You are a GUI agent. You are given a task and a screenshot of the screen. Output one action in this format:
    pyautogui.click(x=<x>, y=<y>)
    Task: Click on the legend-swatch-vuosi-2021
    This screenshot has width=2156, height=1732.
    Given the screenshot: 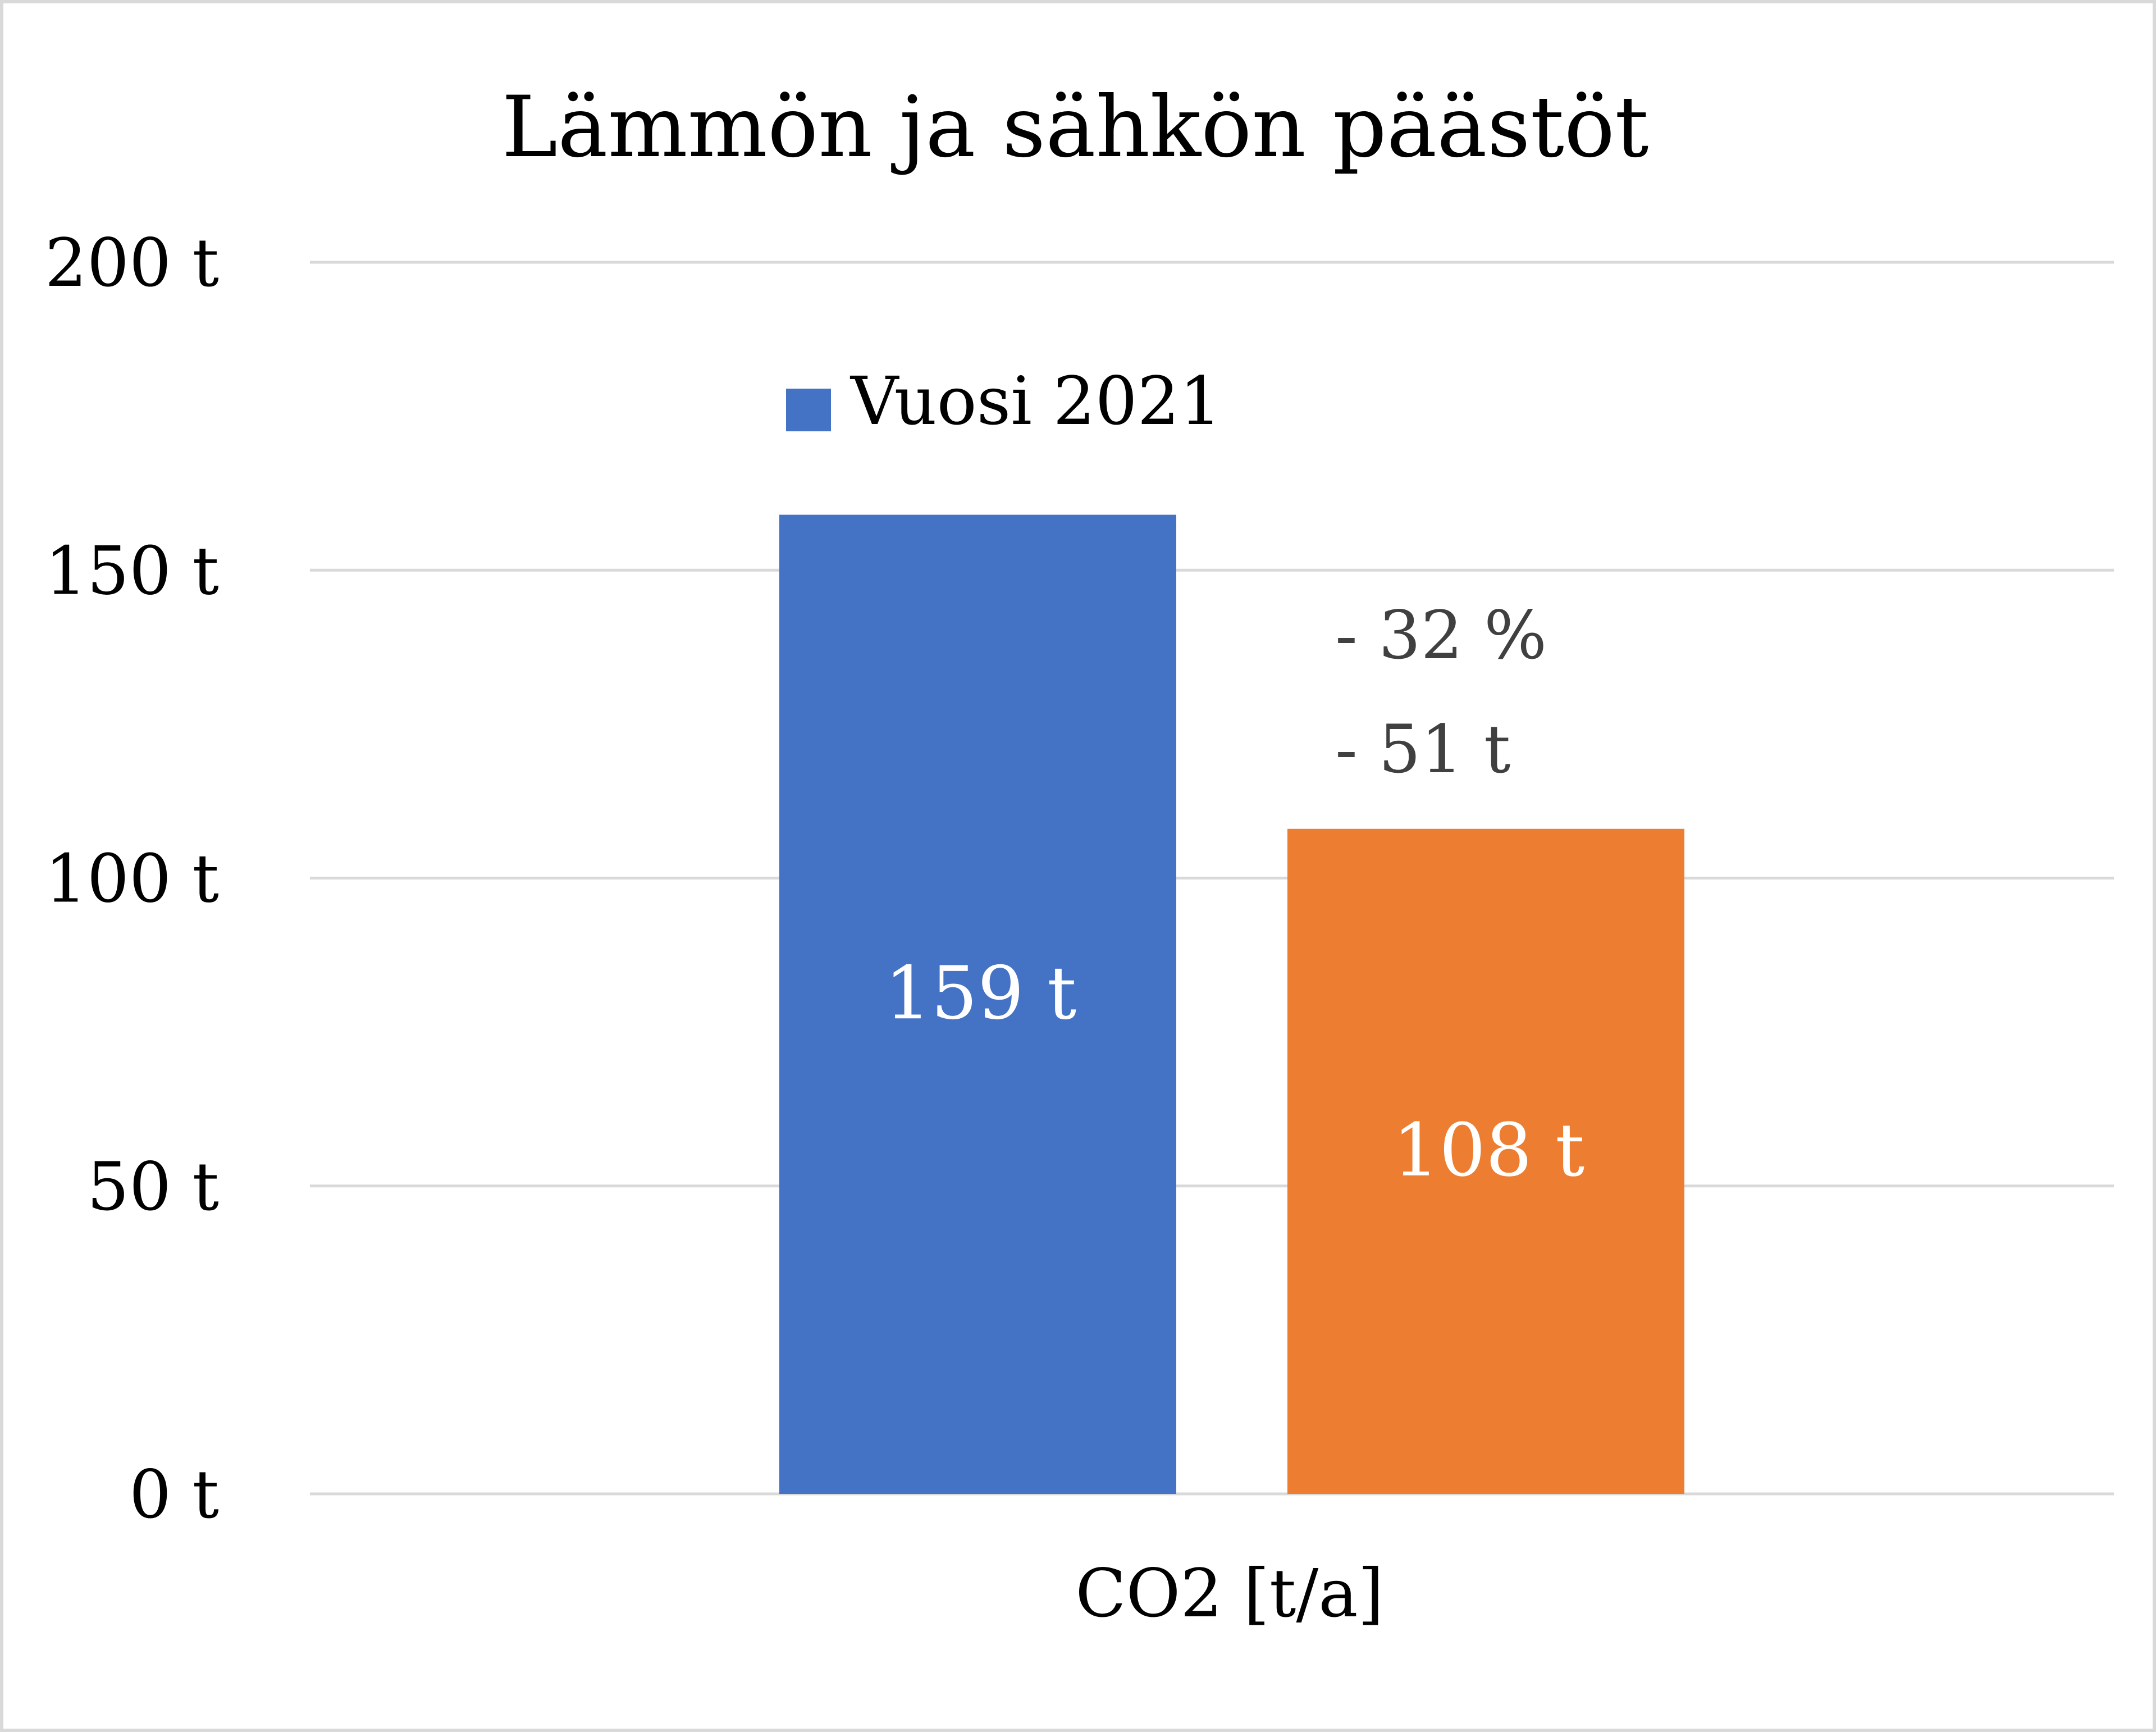 What is the action you would take?
    pyautogui.click(x=808, y=410)
    